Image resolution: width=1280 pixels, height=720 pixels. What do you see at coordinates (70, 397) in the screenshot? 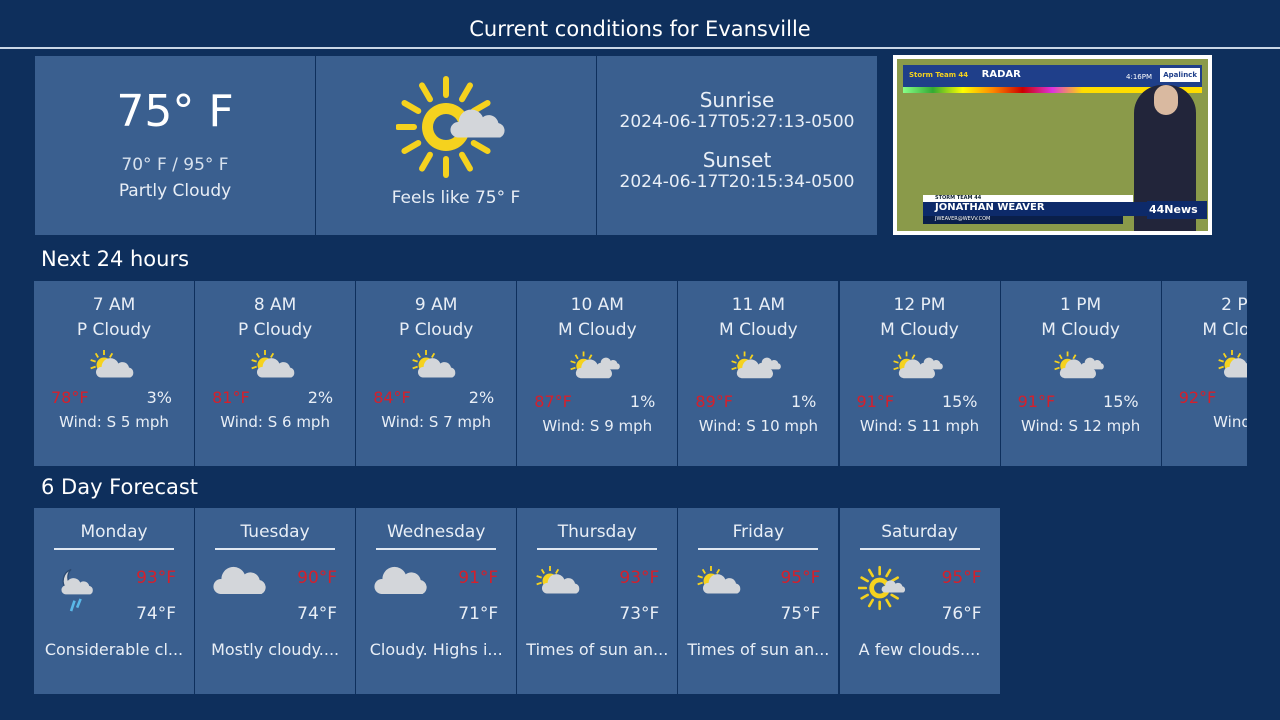
I see `hour-temp: 78°F` at bounding box center [70, 397].